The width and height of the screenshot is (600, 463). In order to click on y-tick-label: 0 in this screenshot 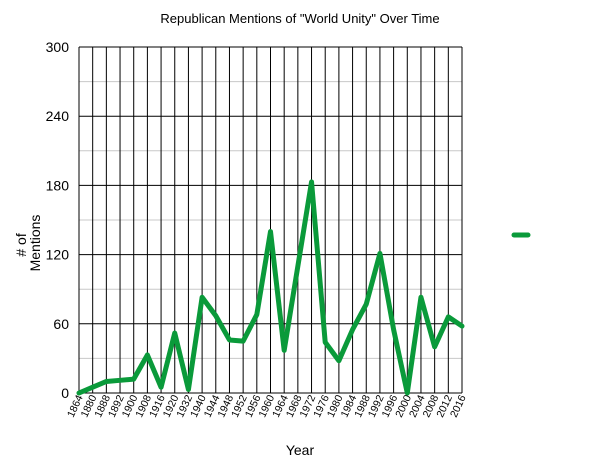, I will do `click(65, 393)`.